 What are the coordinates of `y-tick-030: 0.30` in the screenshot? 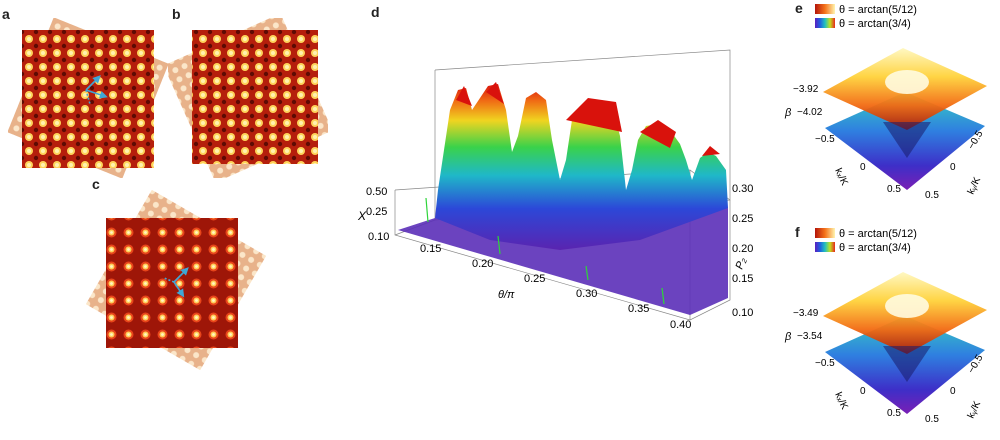 It's located at (742, 189).